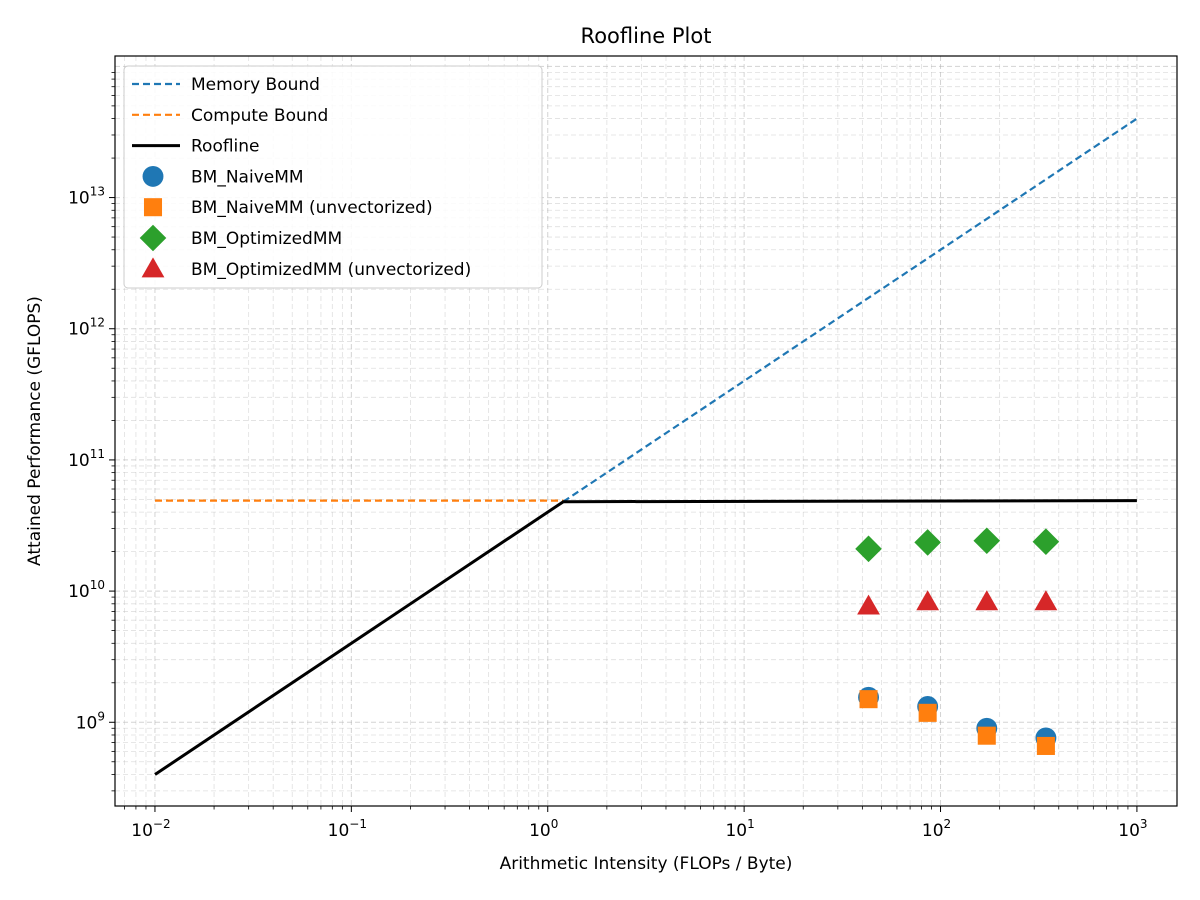  What do you see at coordinates (86, 328) in the screenshot?
I see `y-tick-label: 1012` at bounding box center [86, 328].